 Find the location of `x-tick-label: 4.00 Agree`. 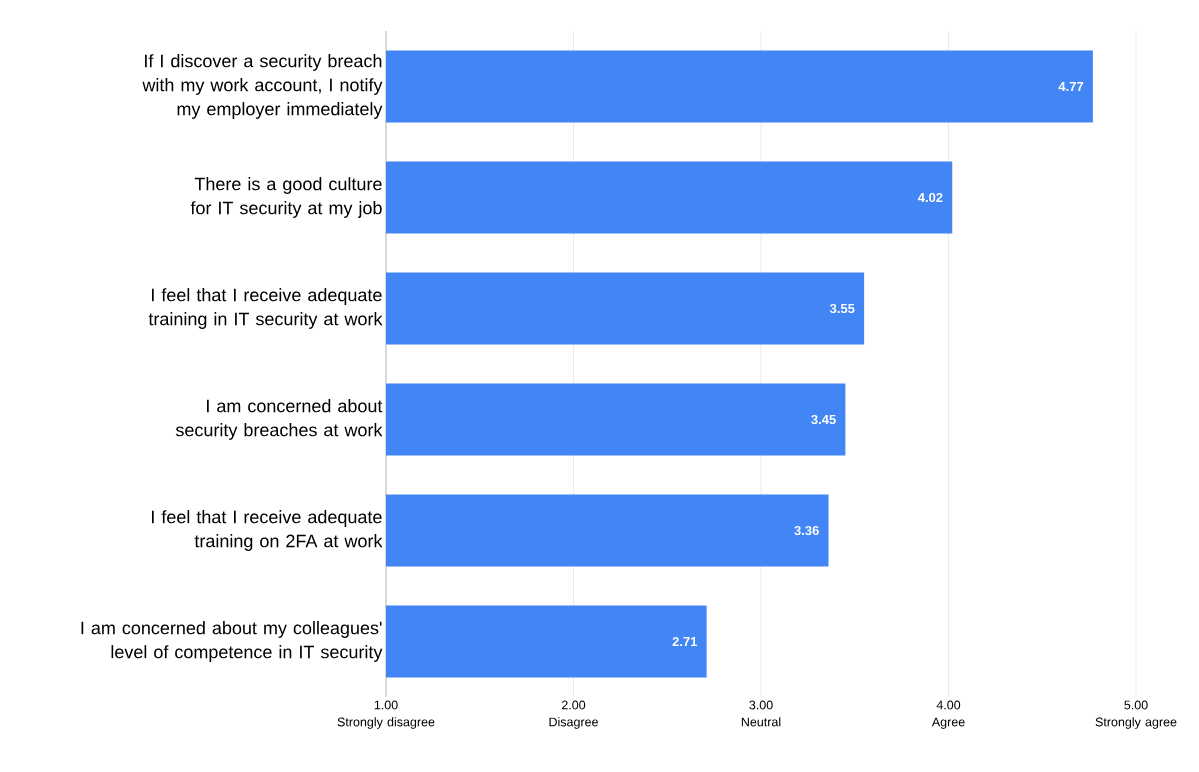

x-tick-label: 4.00 Agree is located at coordinates (948, 714).